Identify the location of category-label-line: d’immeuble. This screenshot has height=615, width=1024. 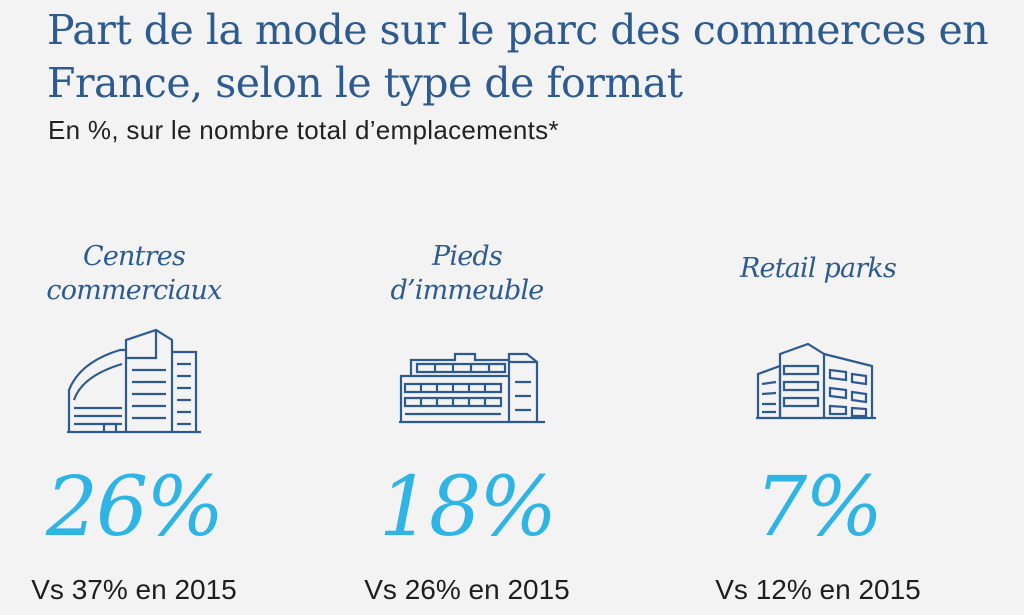
(467, 290).